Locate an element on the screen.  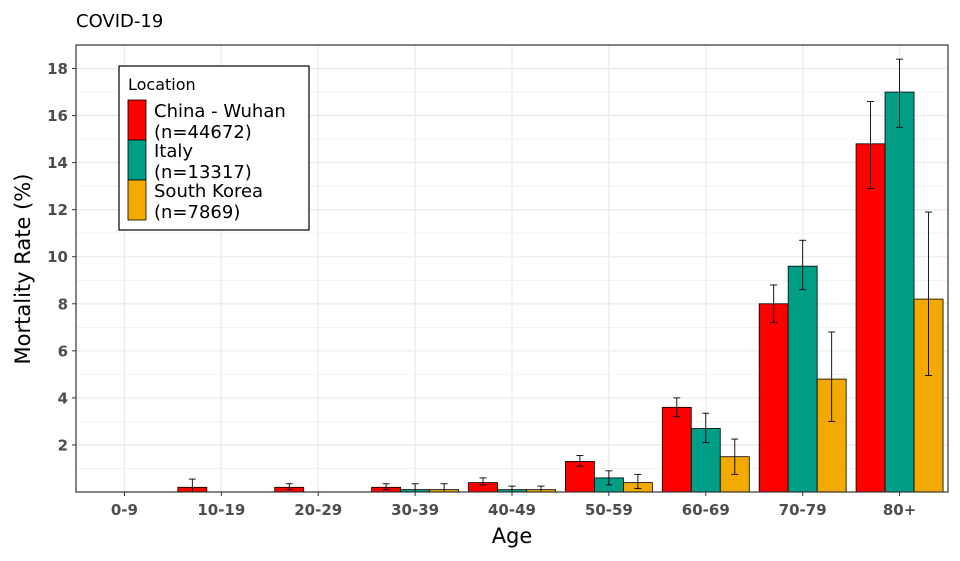
legend-label-china-wuhan: China - Wuhan (n=44672) is located at coordinates (220, 122).